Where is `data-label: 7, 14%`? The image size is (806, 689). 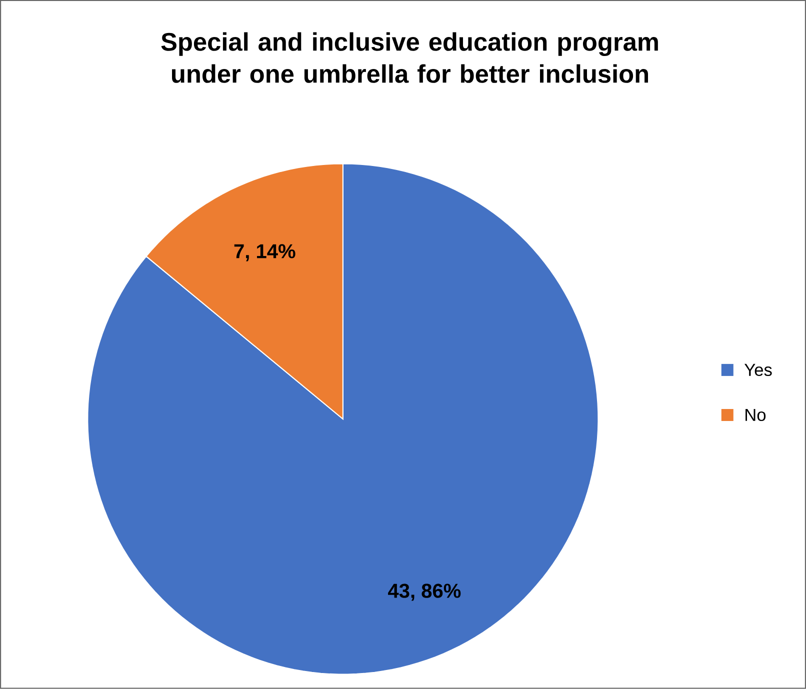 data-label: 7, 14% is located at coordinates (265, 253).